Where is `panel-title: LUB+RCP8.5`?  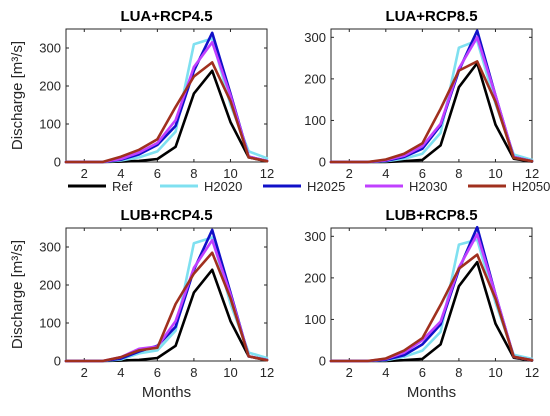 panel-title: LUB+RCP8.5 is located at coordinates (431, 215).